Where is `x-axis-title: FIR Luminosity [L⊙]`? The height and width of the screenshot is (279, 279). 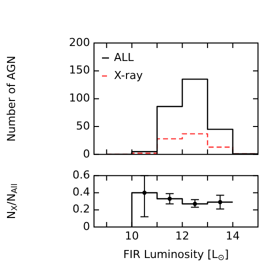
x-axis-title: FIR Luminosity [L⊙] is located at coordinates (176, 255).